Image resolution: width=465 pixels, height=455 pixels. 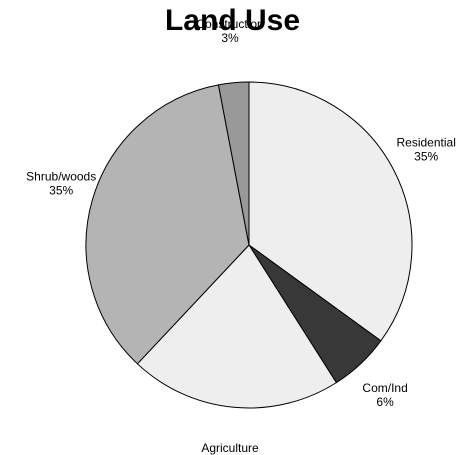 What do you see at coordinates (230, 448) in the screenshot?
I see `slice-label: Agriculture` at bounding box center [230, 448].